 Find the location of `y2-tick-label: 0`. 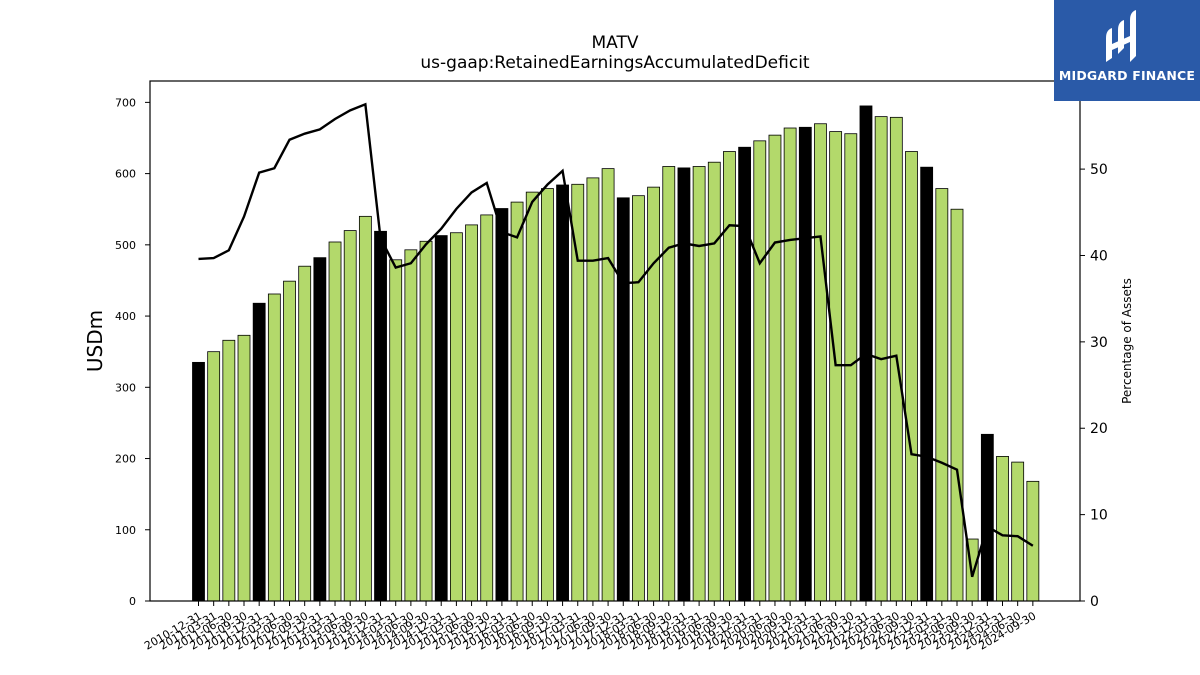

y2-tick-label: 0 is located at coordinates (1094, 602).